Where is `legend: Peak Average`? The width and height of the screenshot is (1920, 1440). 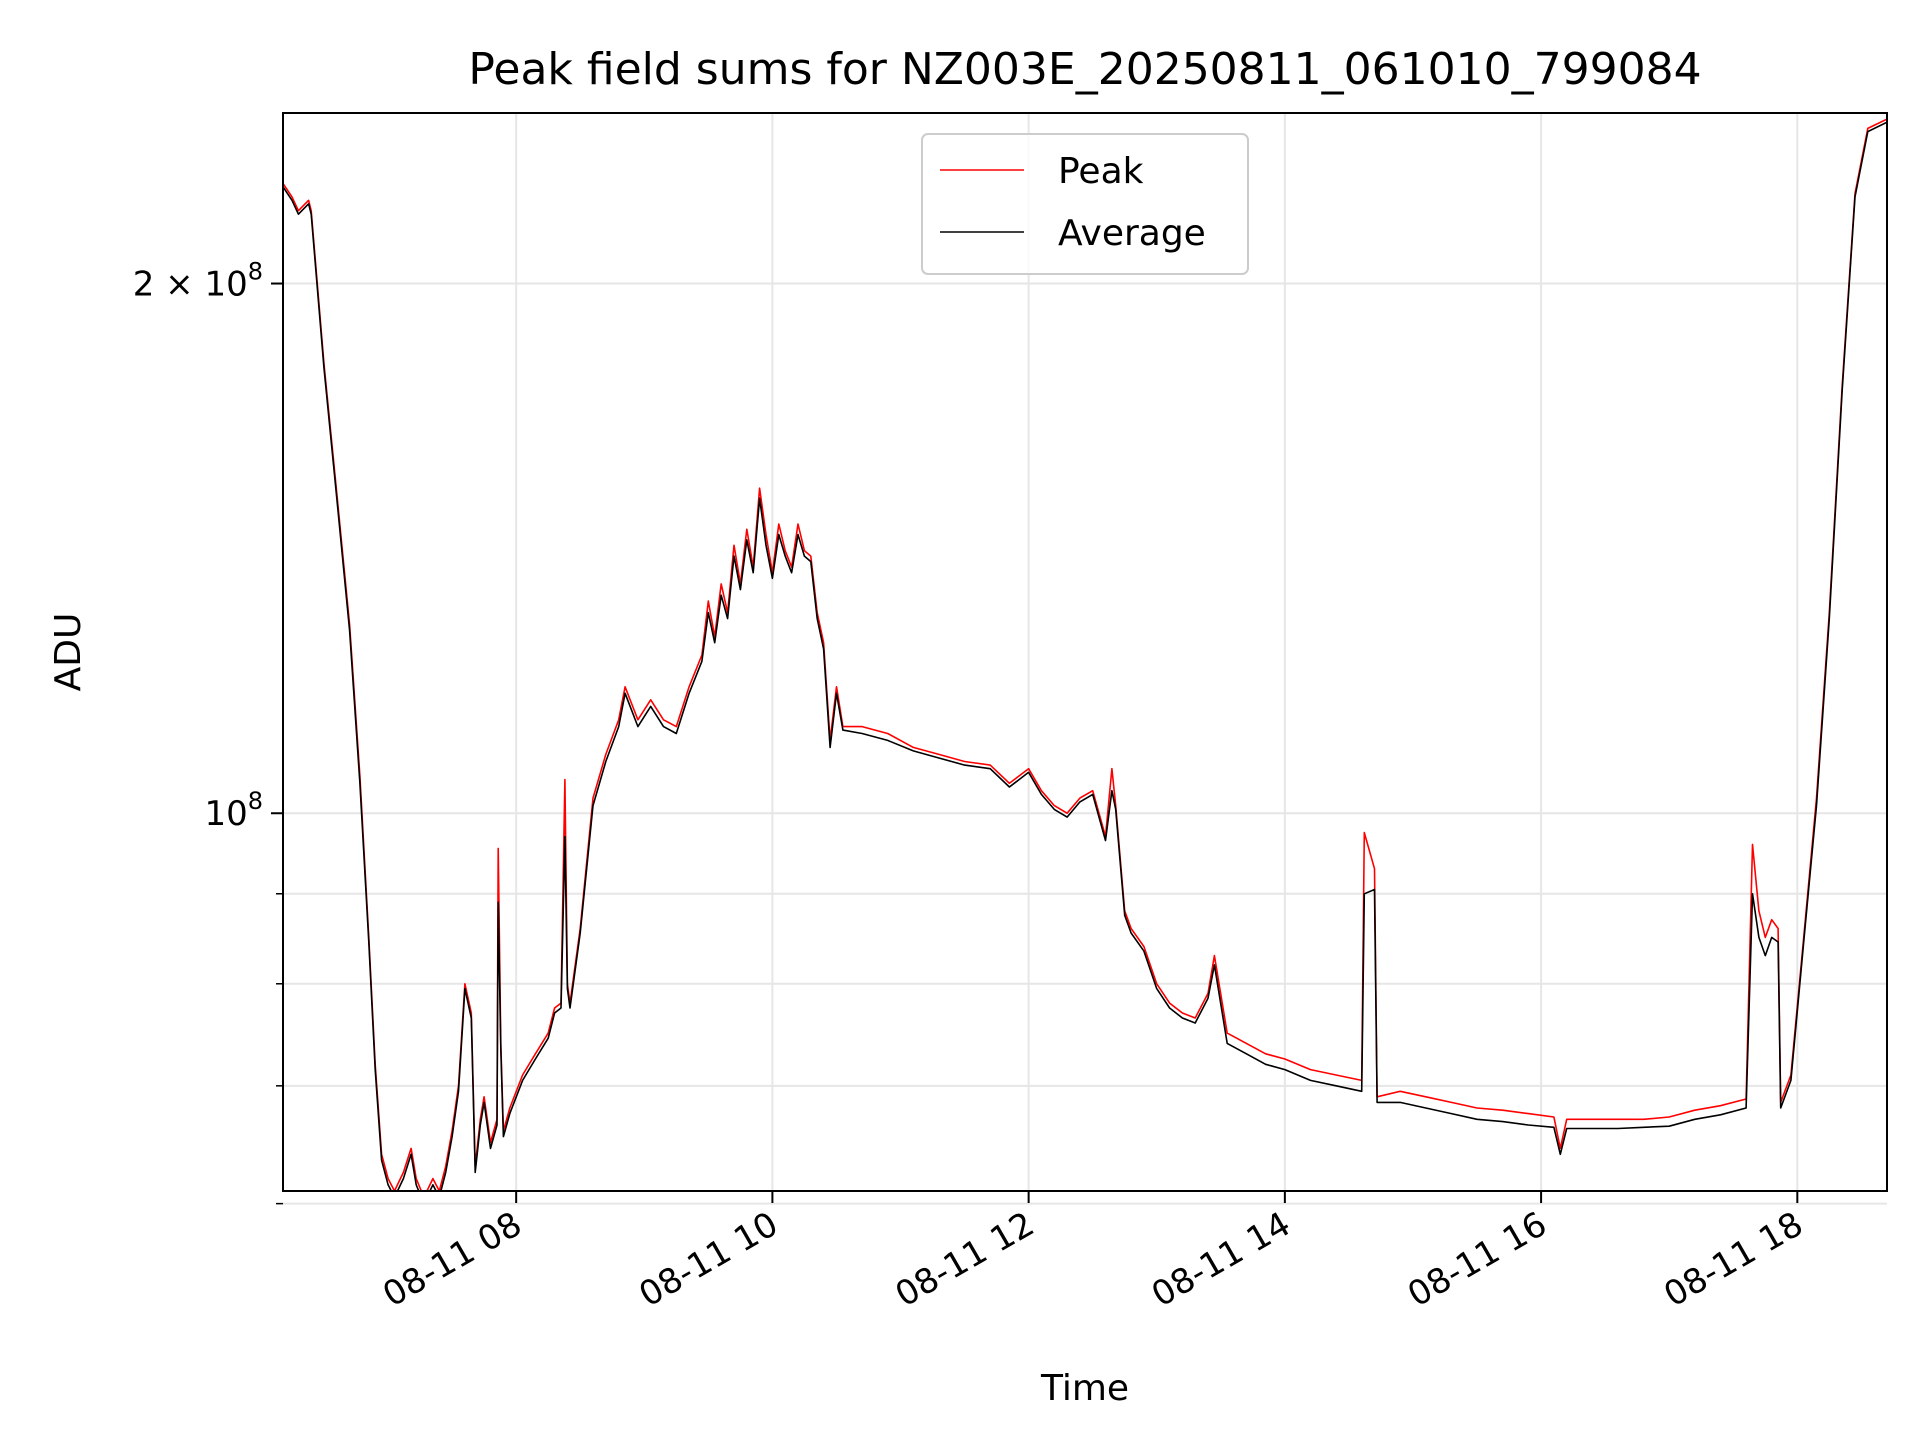 legend: Peak Average is located at coordinates (1085, 204).